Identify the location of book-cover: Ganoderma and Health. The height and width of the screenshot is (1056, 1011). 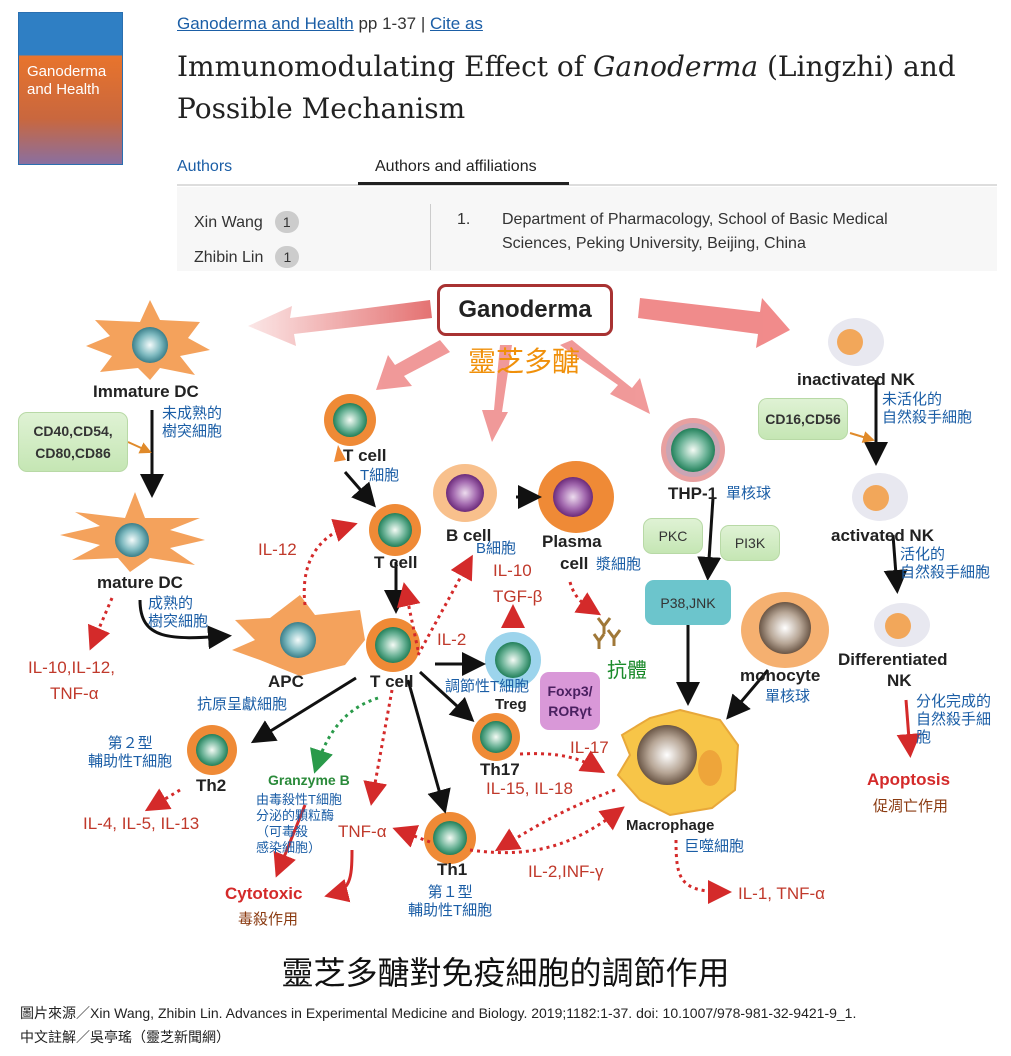
(70, 88).